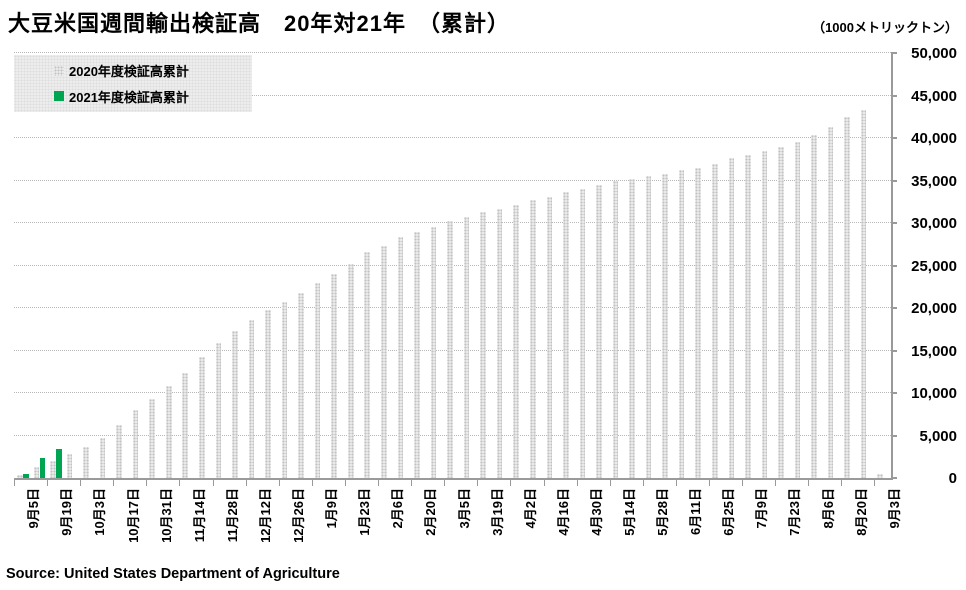  Describe the element at coordinates (861, 512) in the screenshot. I see `x-tick-label: 8月20日` at that location.